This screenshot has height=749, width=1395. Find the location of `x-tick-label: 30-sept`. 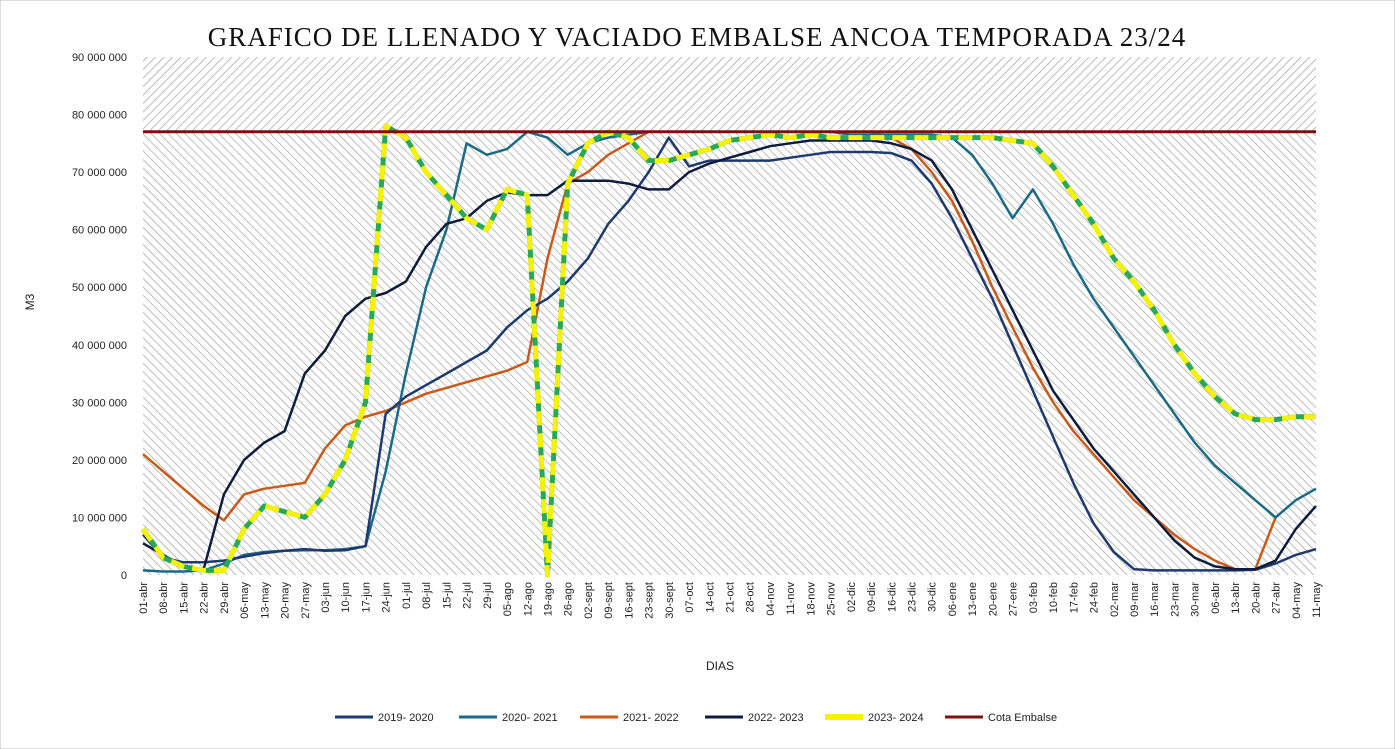

x-tick-label: 30-sept is located at coordinates (670, 600).